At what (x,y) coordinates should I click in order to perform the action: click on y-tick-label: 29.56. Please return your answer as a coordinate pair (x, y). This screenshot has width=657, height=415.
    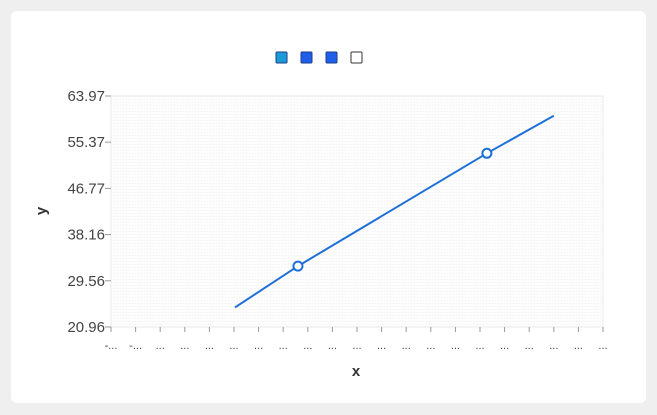
    Looking at the image, I should click on (86, 281).